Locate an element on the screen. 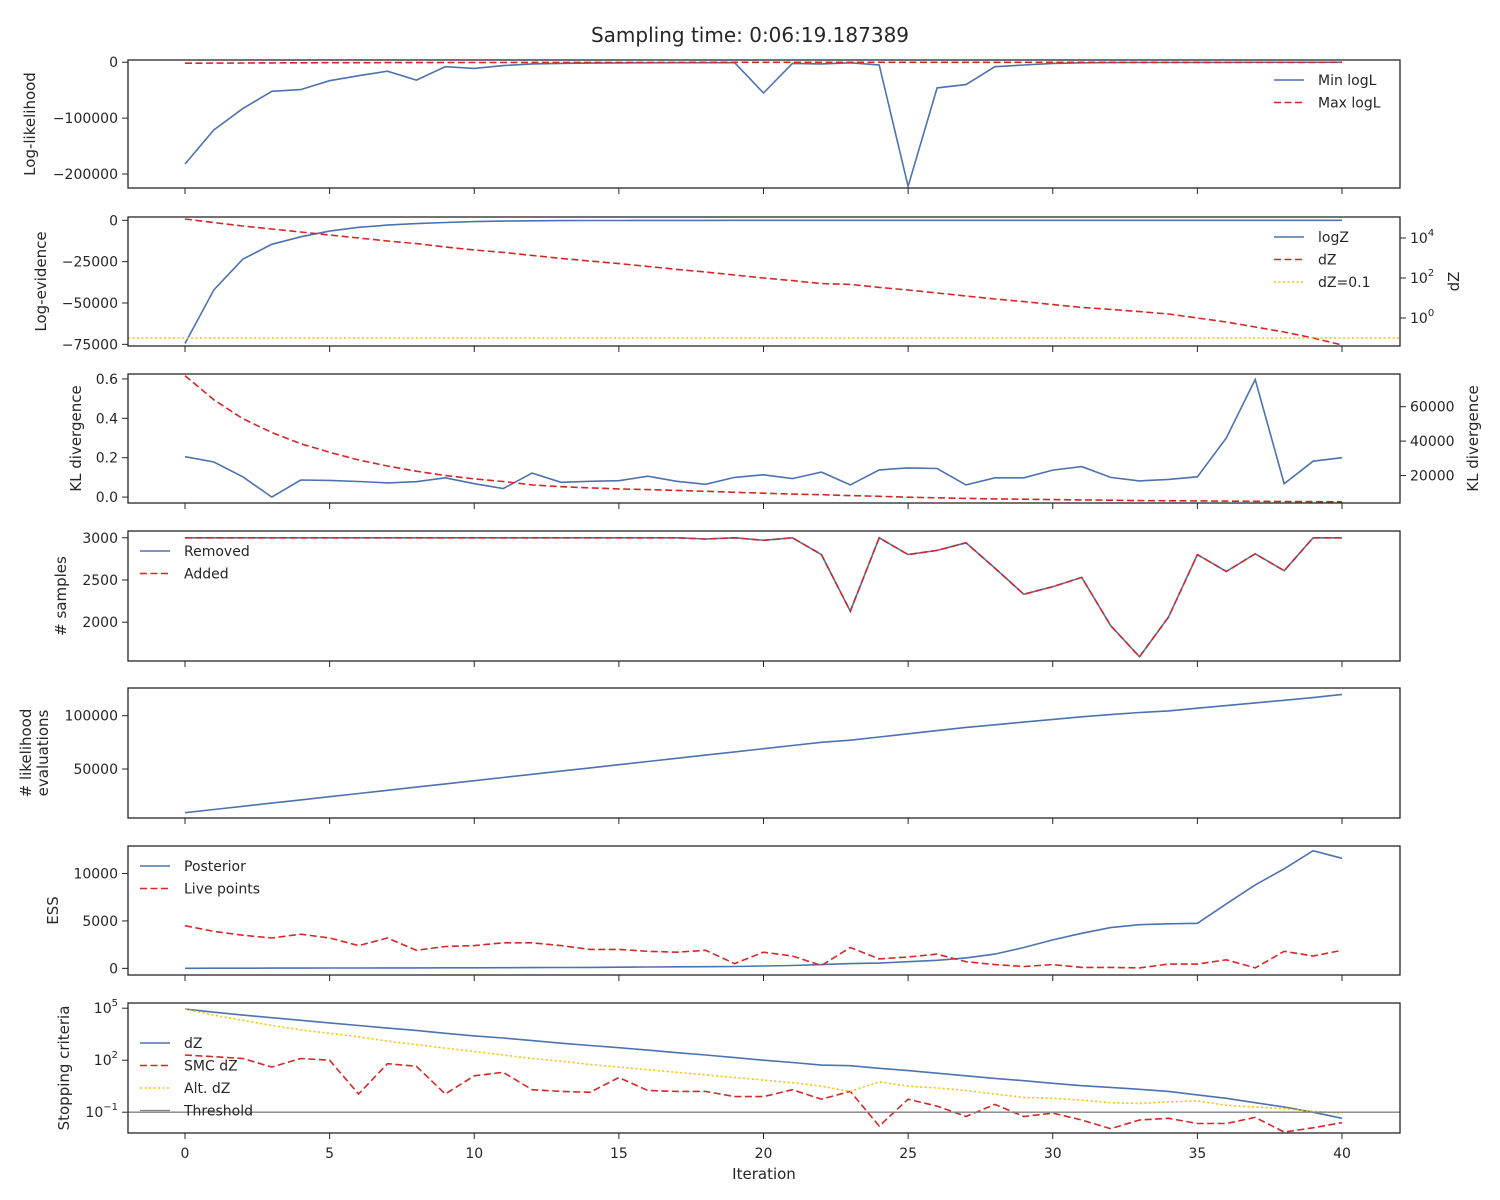  y2-tick-label-2-0: 20000 is located at coordinates (1432, 476).